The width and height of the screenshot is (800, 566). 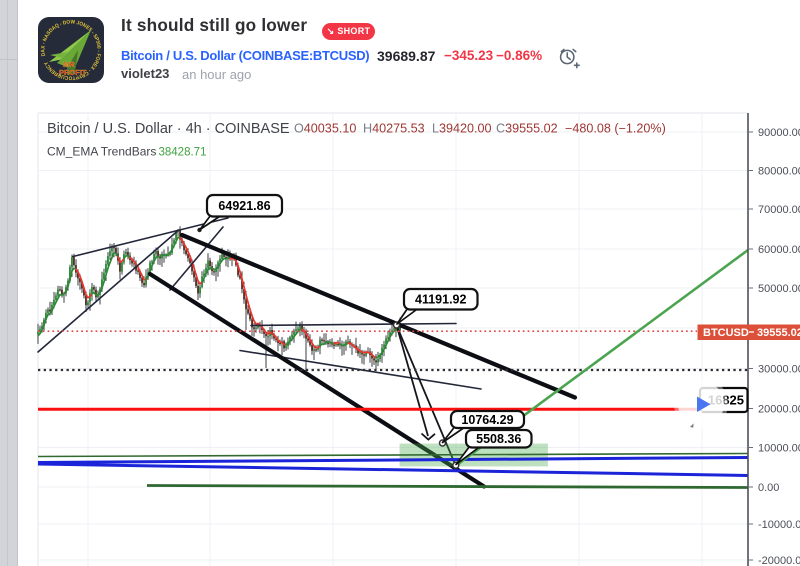 I want to click on svg-text: -10000.00, so click(x=779, y=525).